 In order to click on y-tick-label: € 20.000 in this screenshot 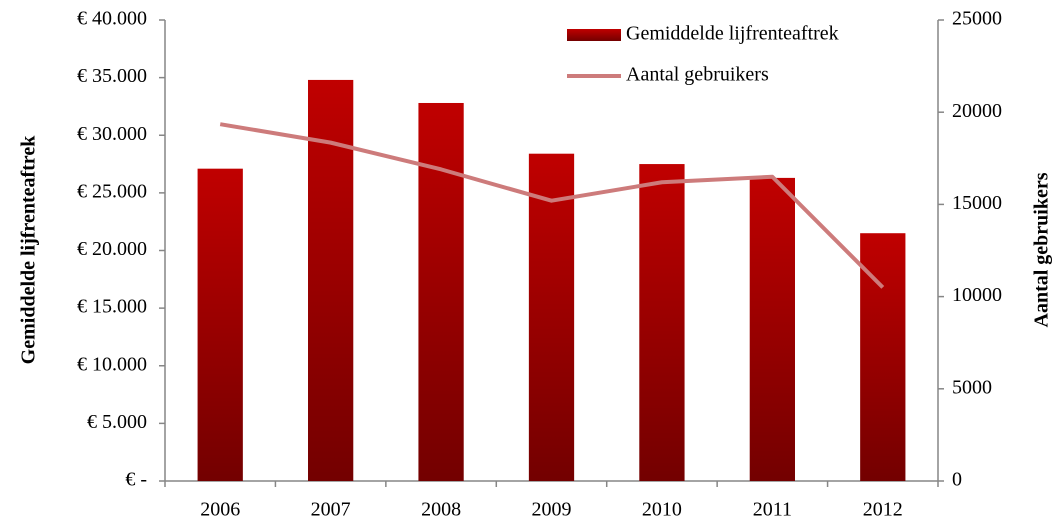, I will do `click(112, 249)`.